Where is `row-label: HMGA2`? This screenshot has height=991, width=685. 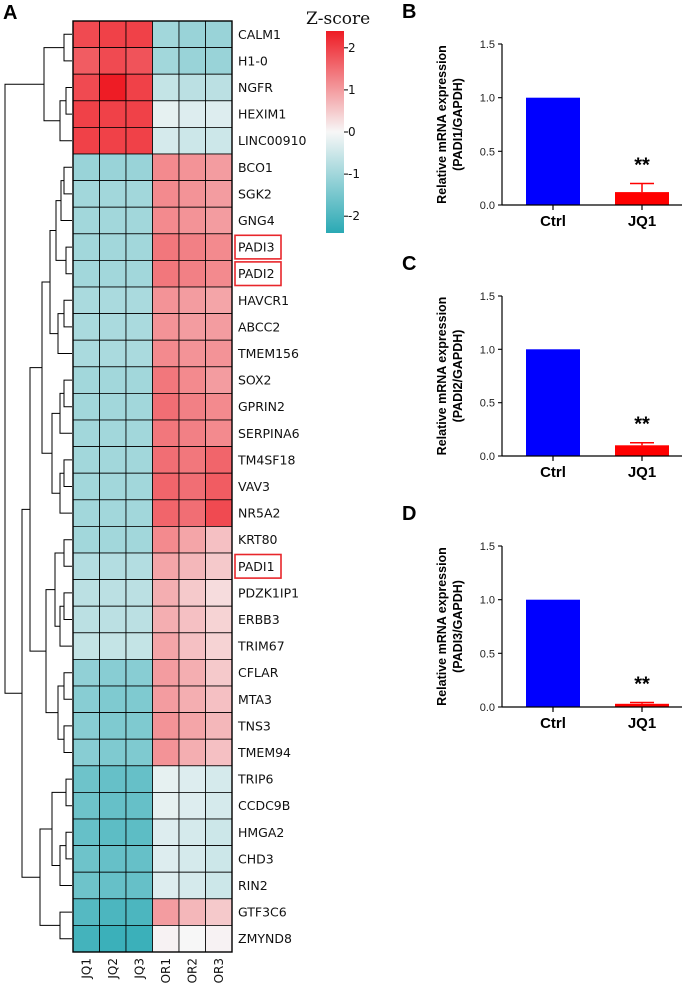 row-label: HMGA2 is located at coordinates (261, 832).